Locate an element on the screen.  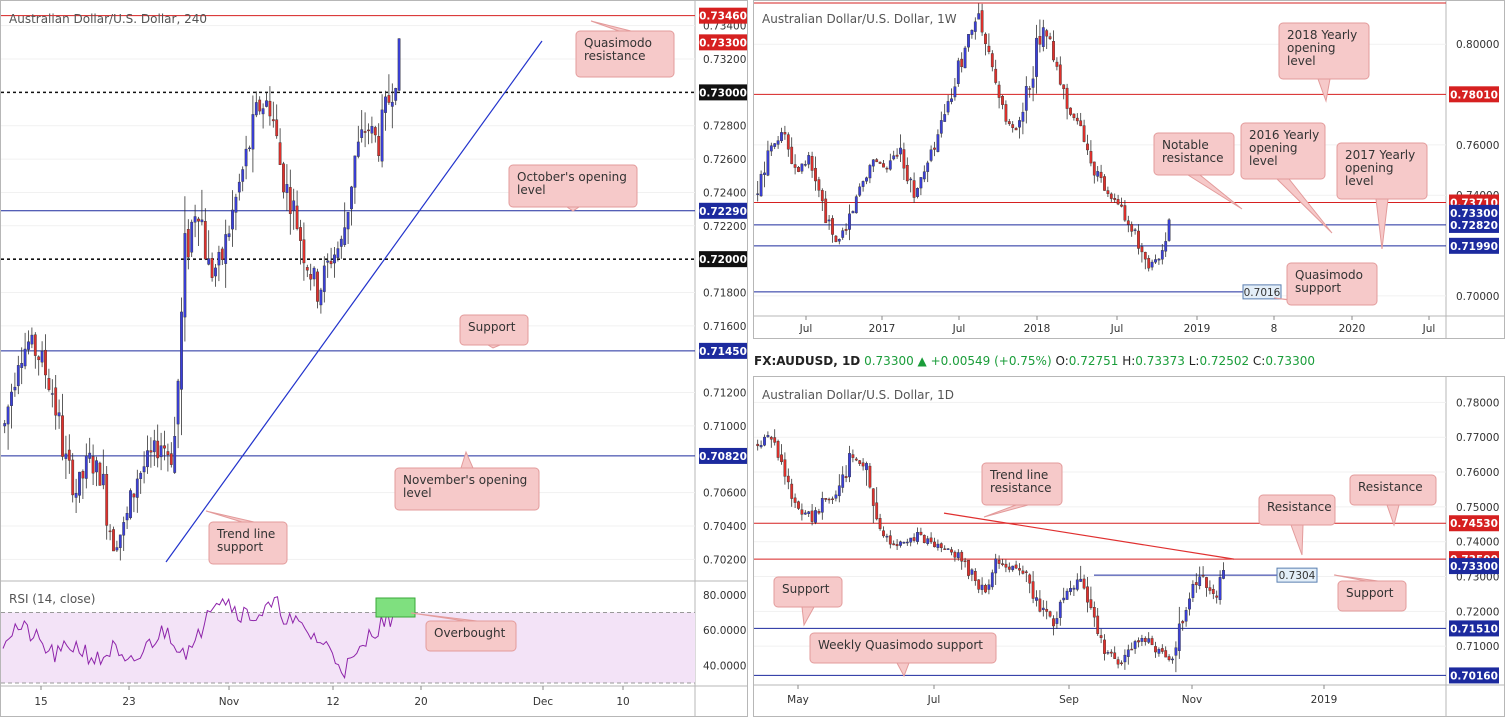
h4-price-label: 0.70400 is located at coordinates (724, 527).